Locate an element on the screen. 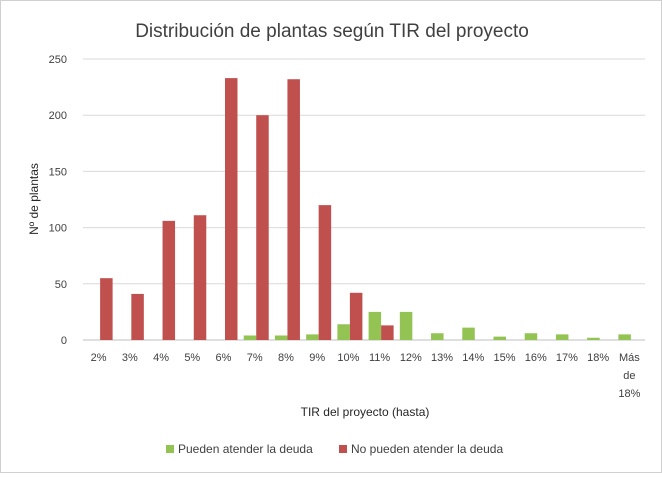 The width and height of the screenshot is (662, 477). y-tick-labels: 0 50 100 150 200 250 is located at coordinates (58, 200).